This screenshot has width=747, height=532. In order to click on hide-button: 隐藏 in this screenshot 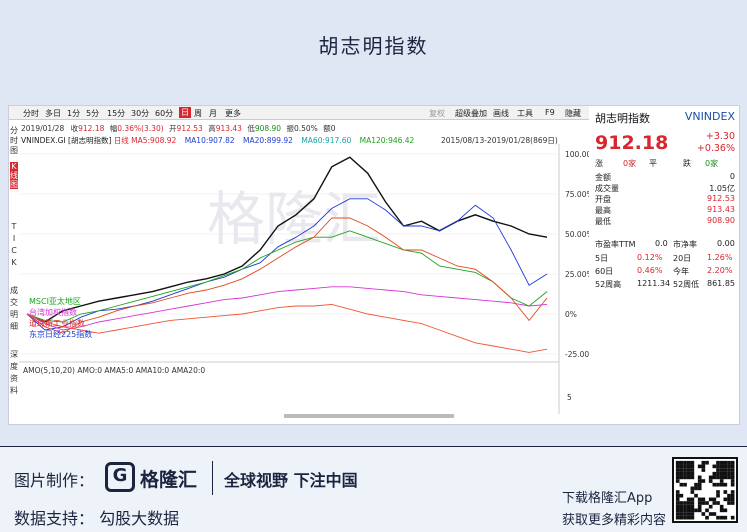, I will do `click(573, 113)`.